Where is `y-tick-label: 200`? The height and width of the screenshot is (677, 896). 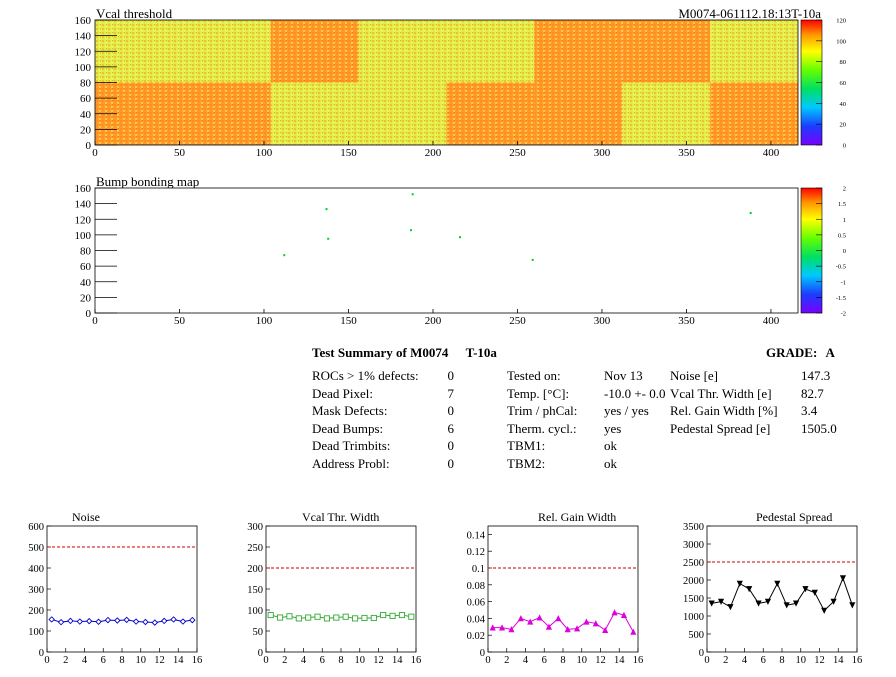
y-tick-label: 200 is located at coordinates (36, 611).